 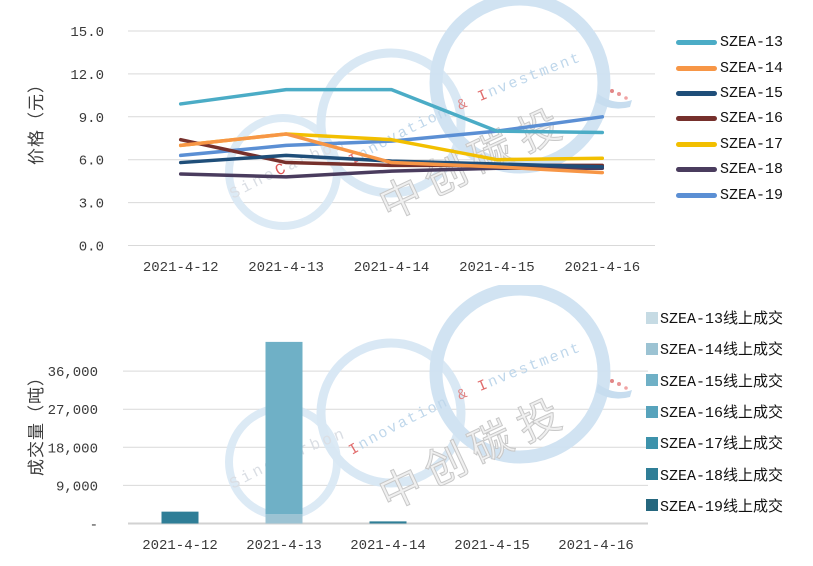 I want to click on price-y-tick-label: 6.0, so click(x=91, y=162).